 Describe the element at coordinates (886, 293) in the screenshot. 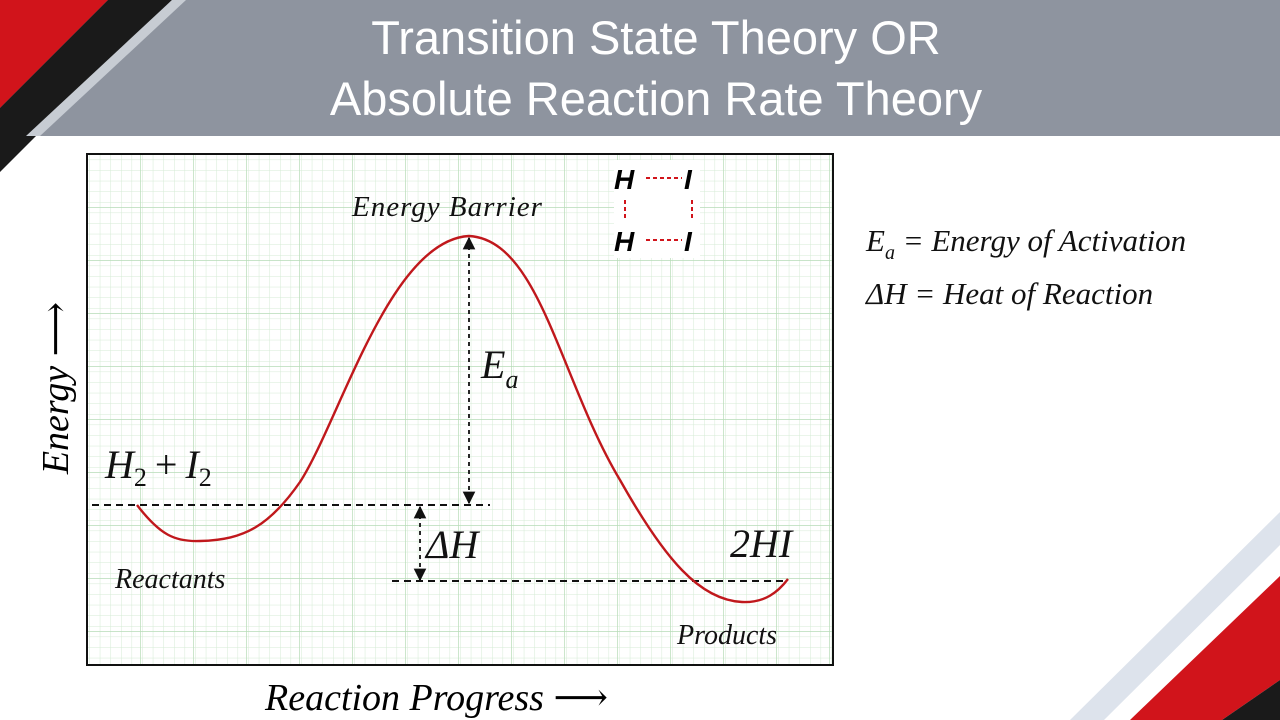

I see `legend-dh-symbol: ΔH` at that location.